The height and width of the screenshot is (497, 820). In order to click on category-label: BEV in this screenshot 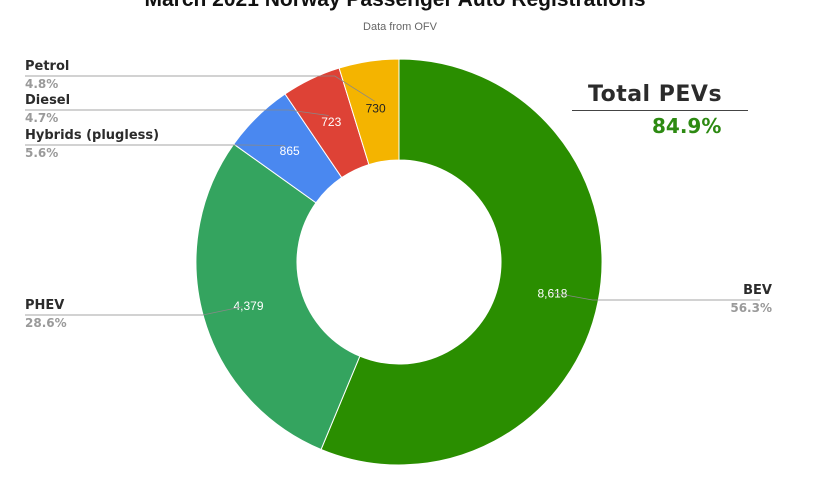, I will do `click(757, 290)`.